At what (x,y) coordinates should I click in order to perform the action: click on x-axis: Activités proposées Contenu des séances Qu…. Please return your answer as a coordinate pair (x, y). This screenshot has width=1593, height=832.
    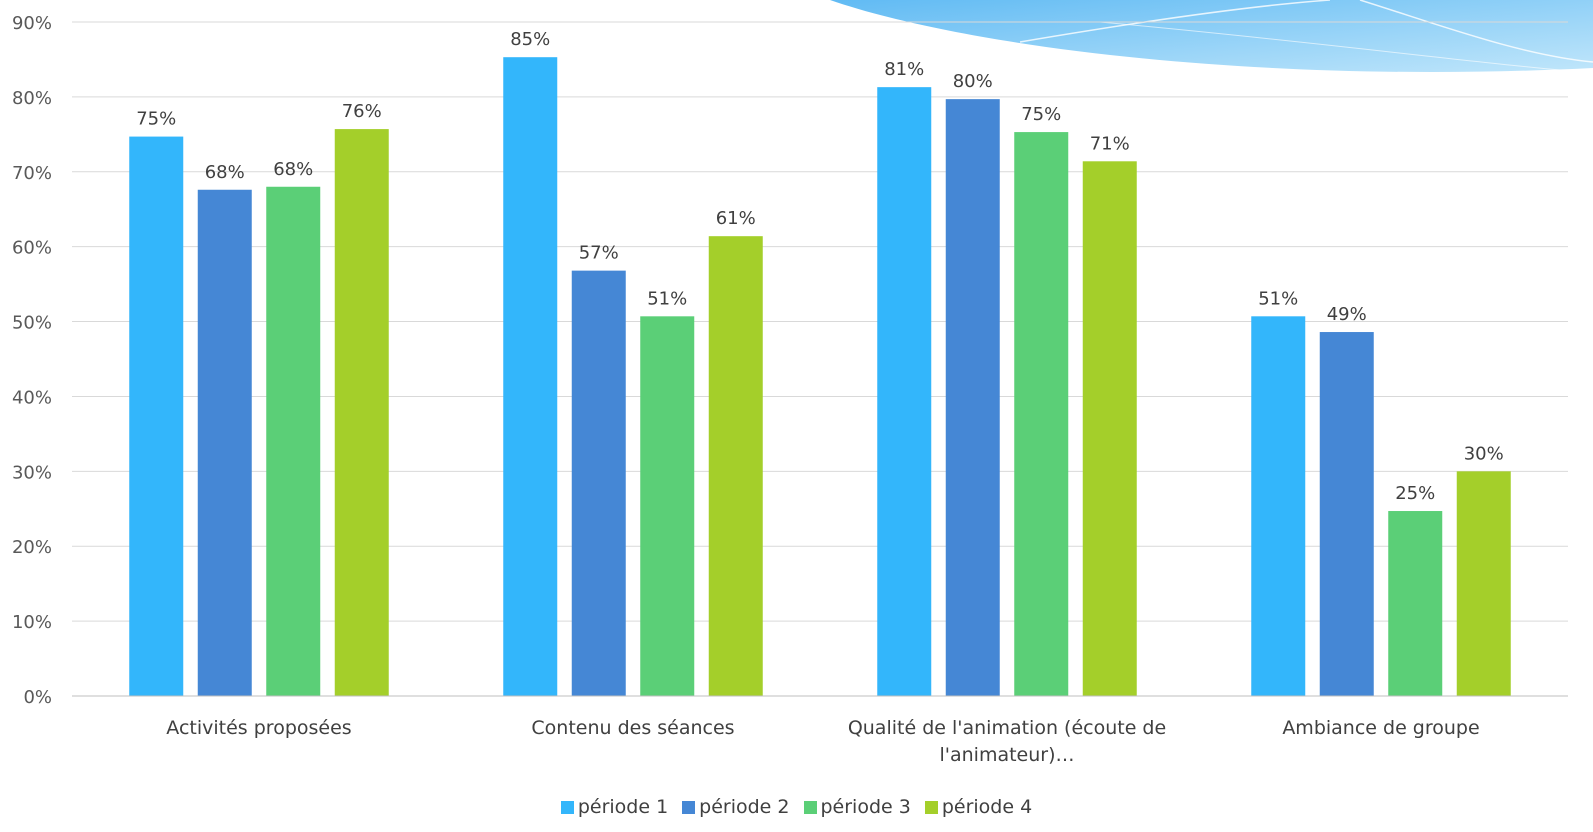
    Looking at the image, I should click on (820, 730).